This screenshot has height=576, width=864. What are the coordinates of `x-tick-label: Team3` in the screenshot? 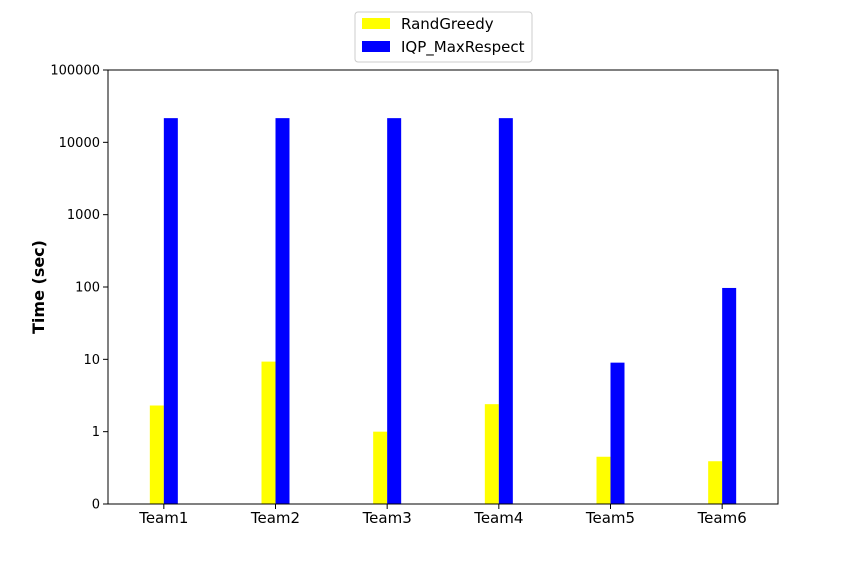 It's located at (387, 518).